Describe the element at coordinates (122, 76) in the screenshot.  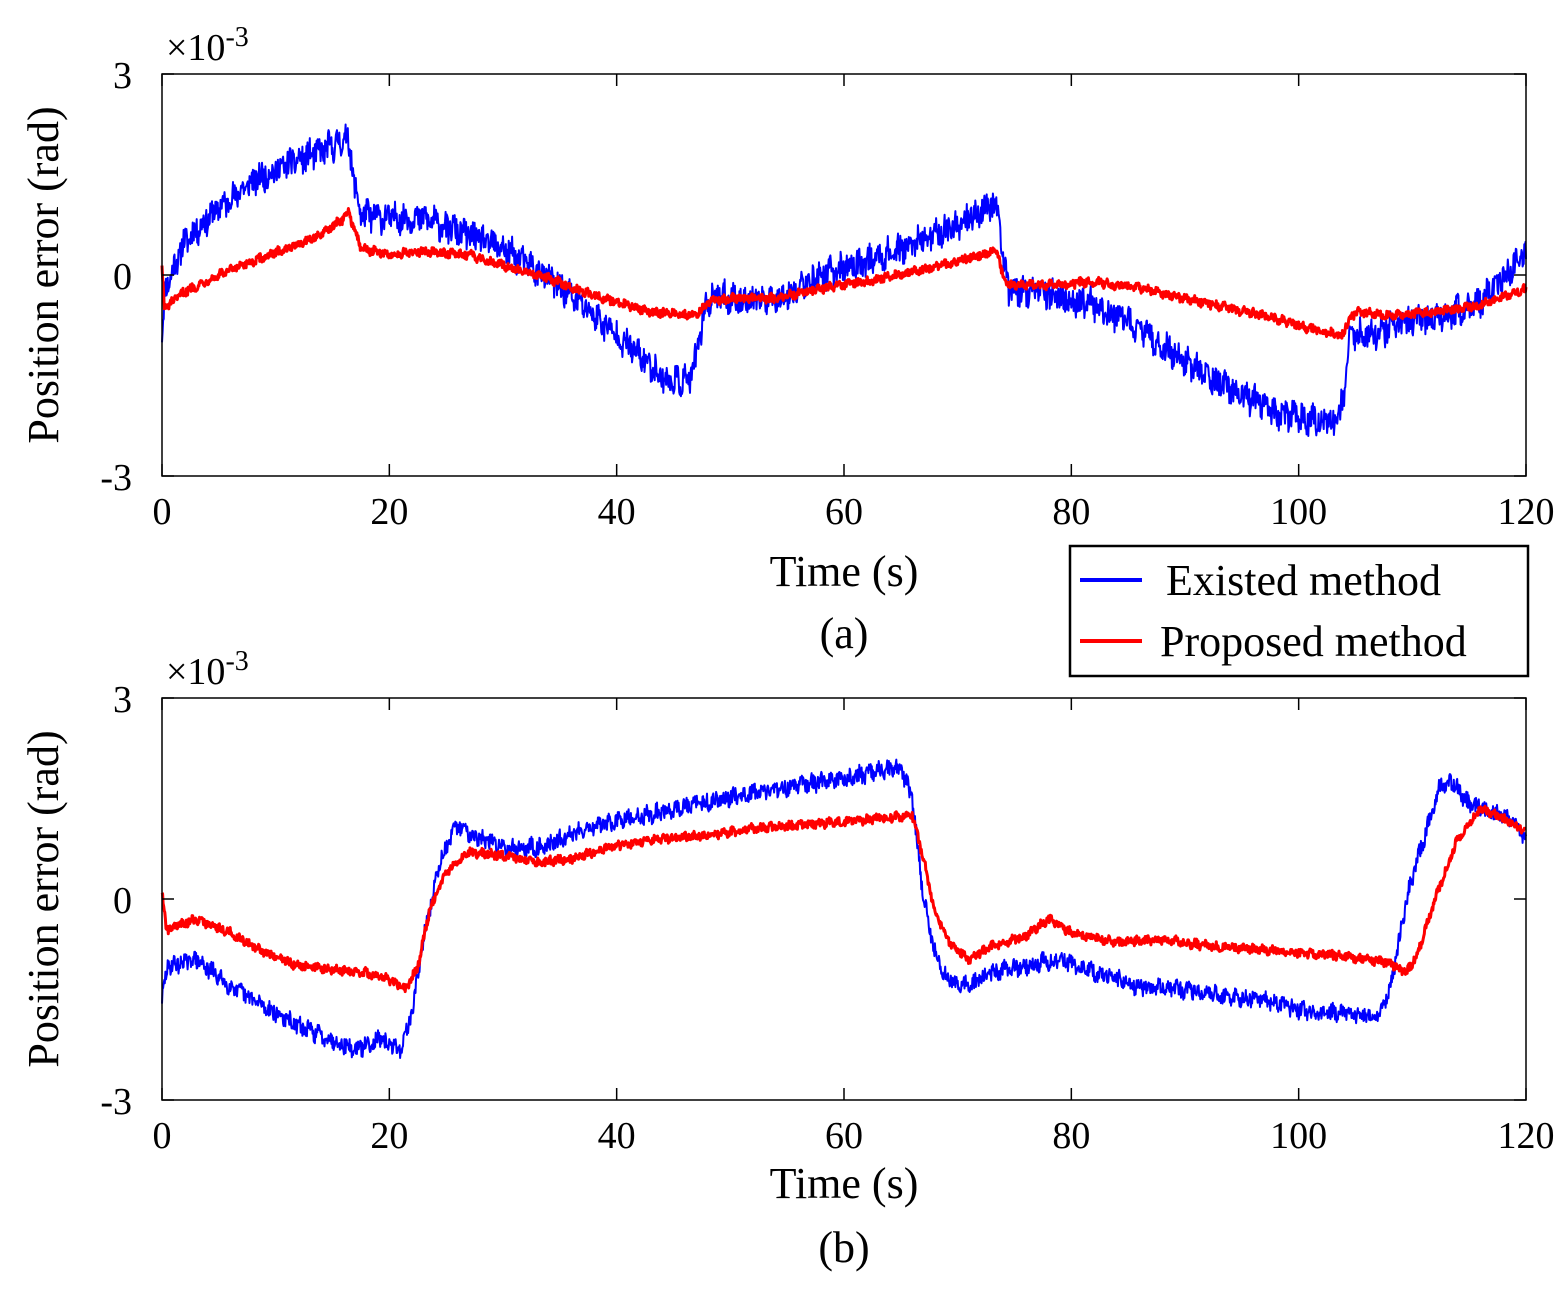
I see `panel-a-ytick-label-3: 3` at that location.